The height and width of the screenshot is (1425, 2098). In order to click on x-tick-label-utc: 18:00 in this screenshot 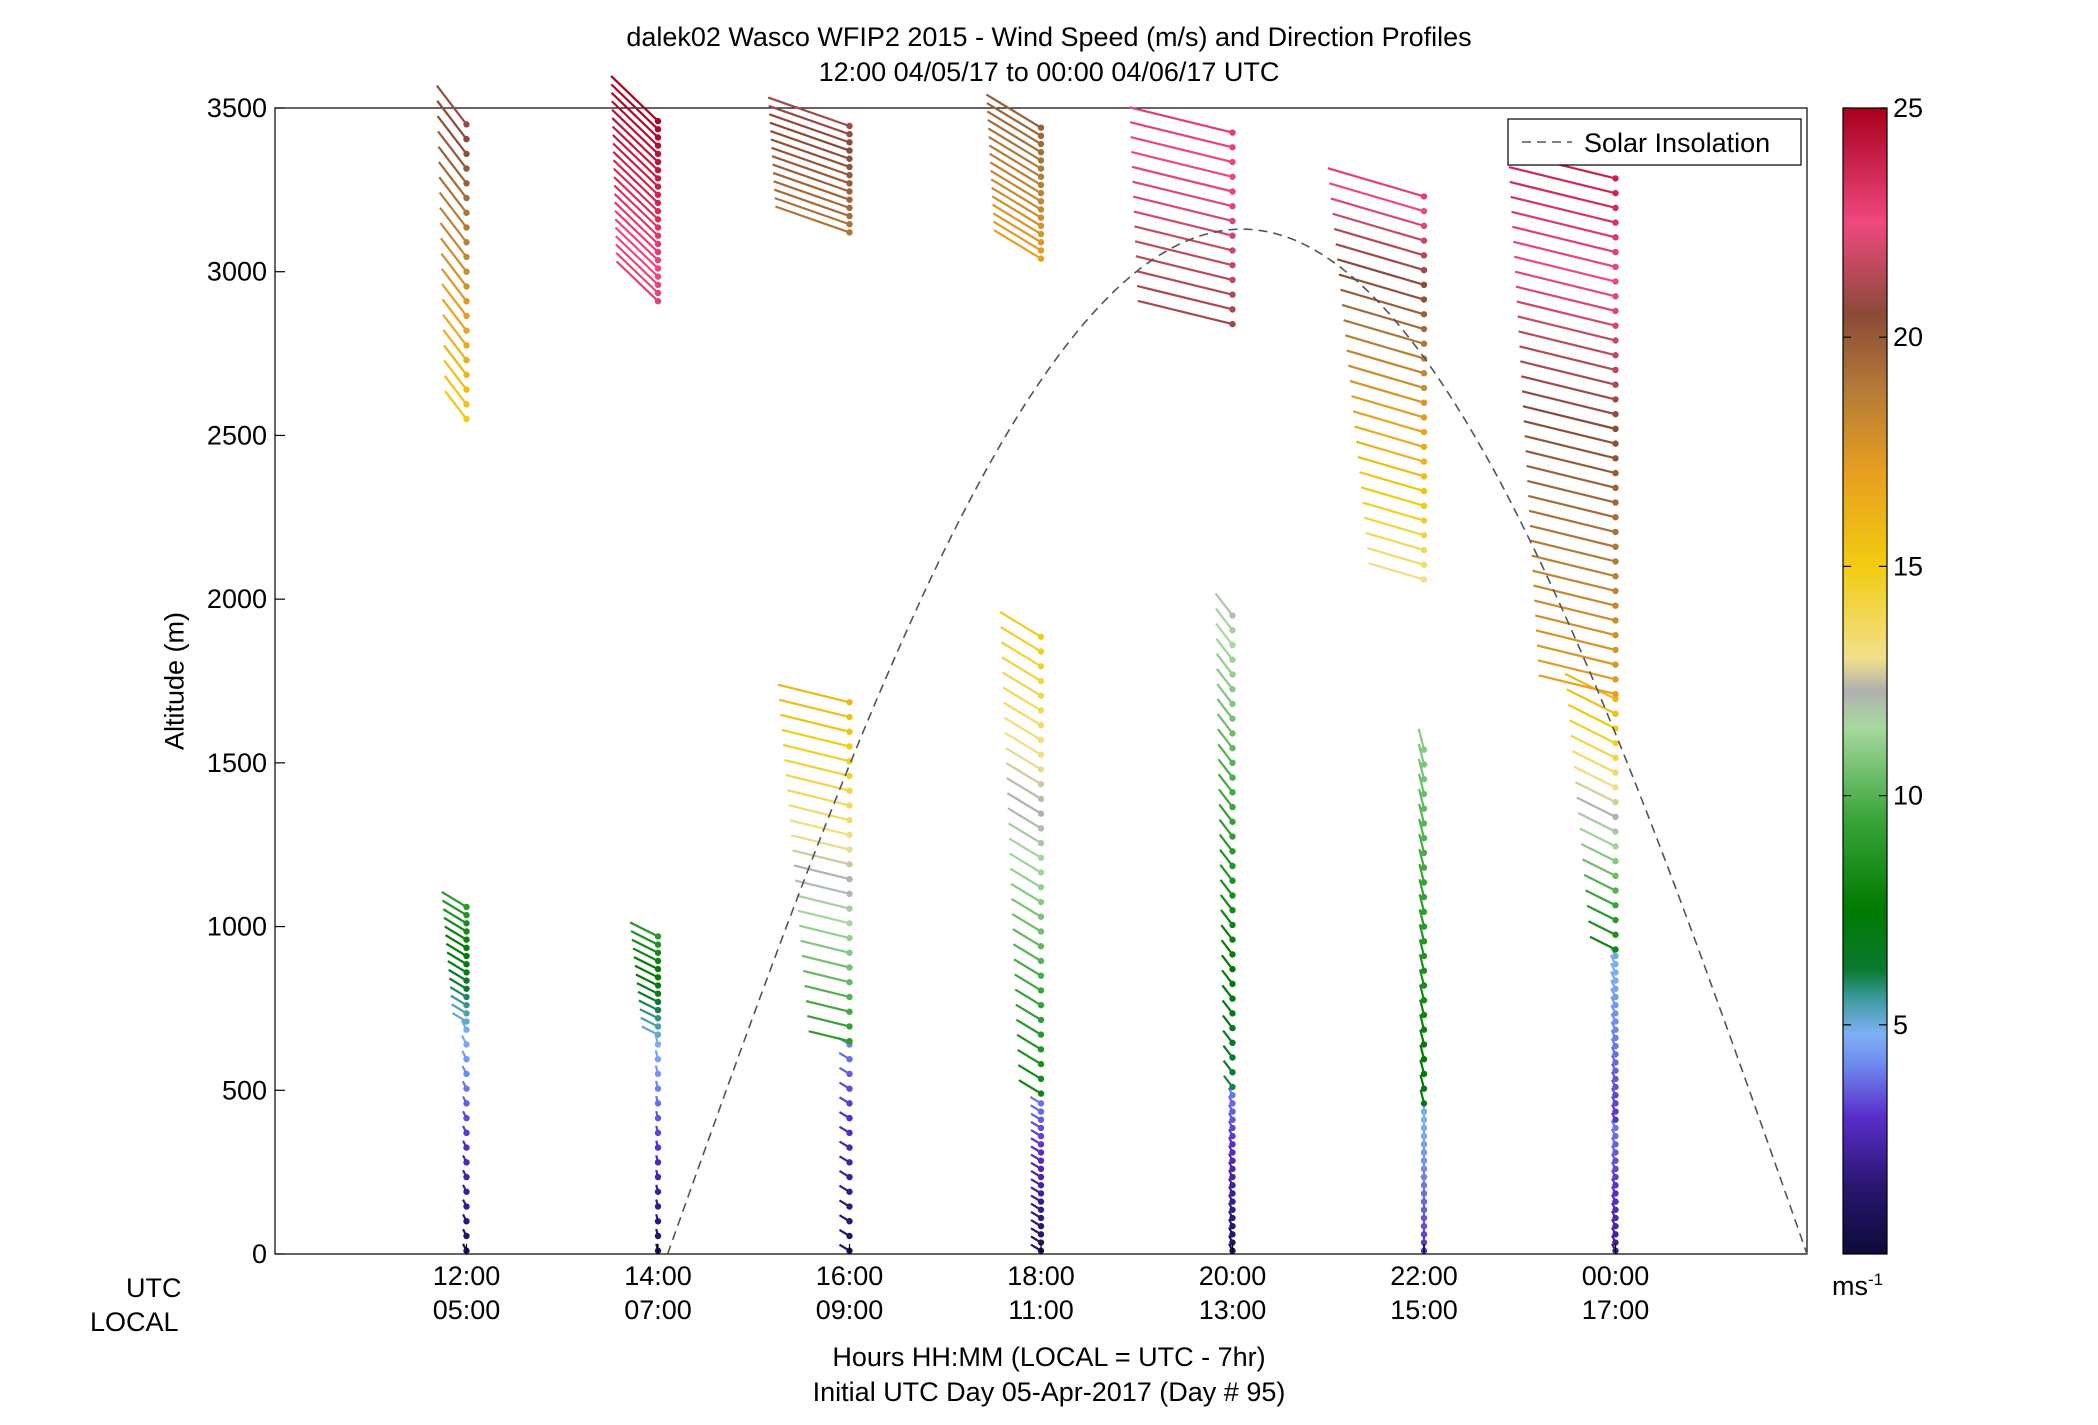, I will do `click(1041, 1276)`.